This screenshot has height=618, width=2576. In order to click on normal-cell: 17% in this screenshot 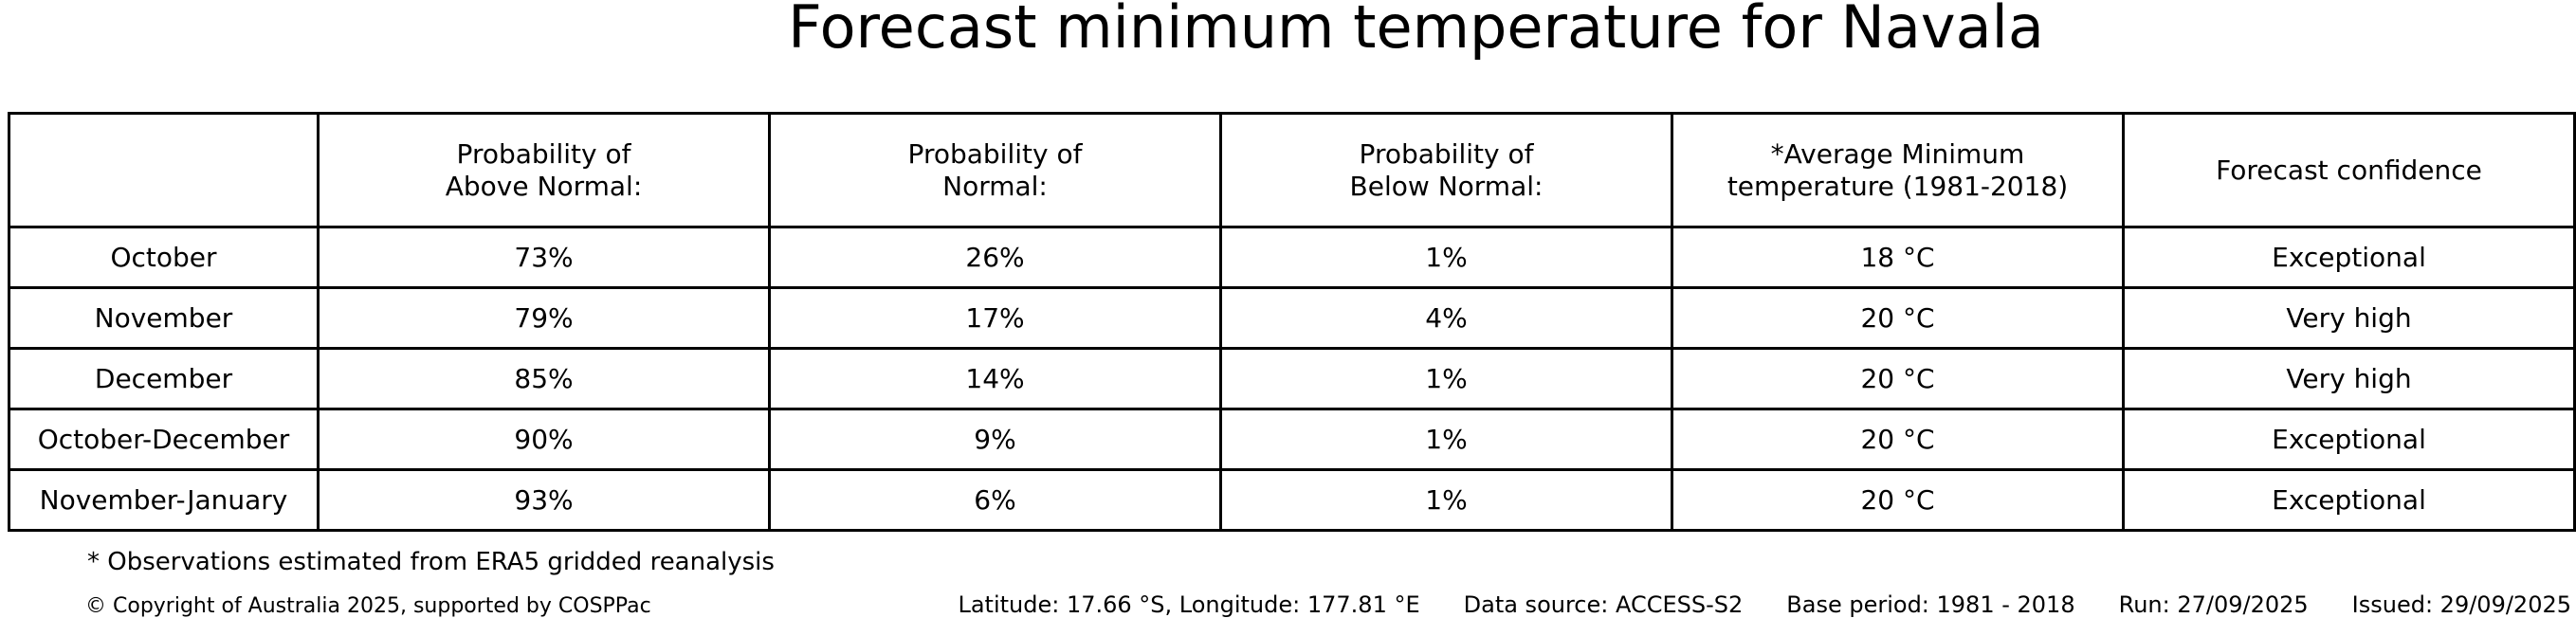, I will do `click(995, 318)`.